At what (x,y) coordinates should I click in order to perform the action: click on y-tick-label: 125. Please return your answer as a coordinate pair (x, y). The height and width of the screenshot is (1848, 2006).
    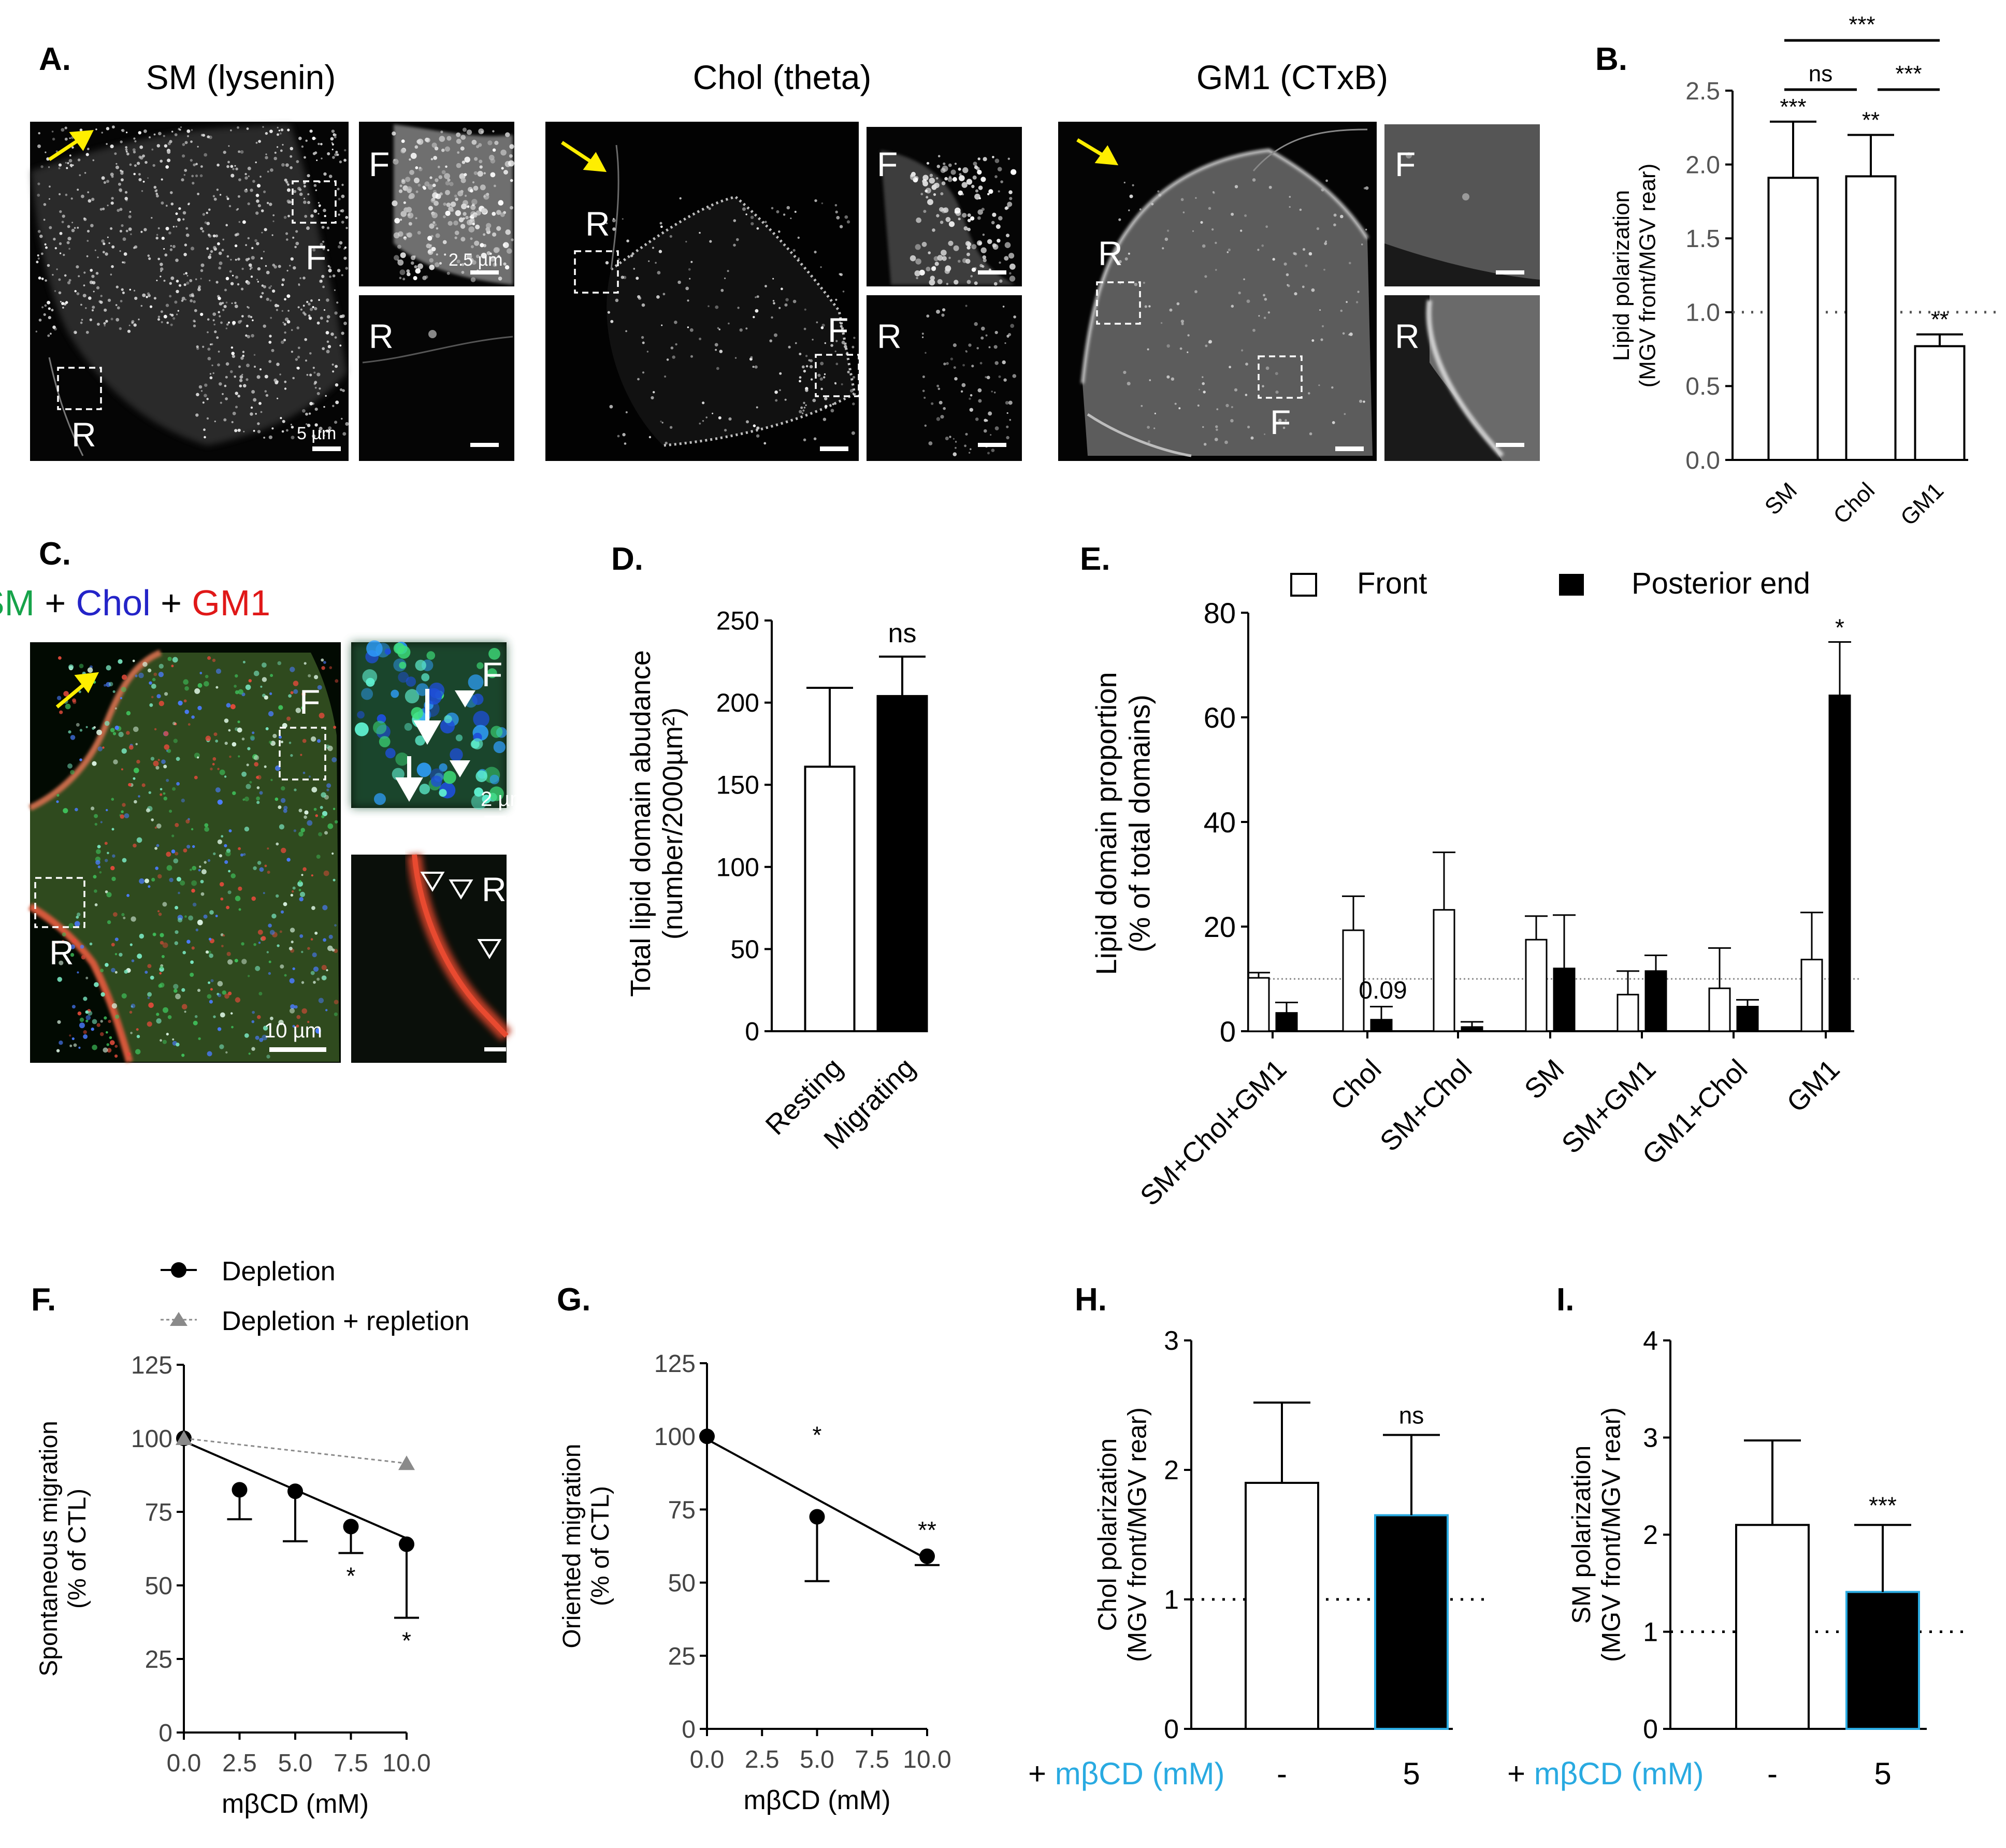
    Looking at the image, I should click on (151, 1366).